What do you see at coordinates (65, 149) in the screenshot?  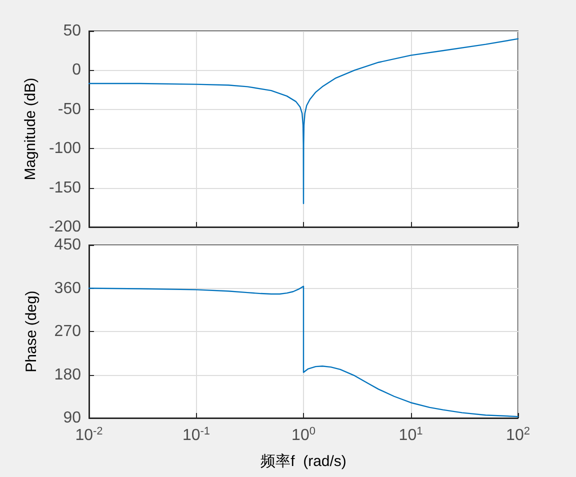 I see `y-tick-label: -100` at bounding box center [65, 149].